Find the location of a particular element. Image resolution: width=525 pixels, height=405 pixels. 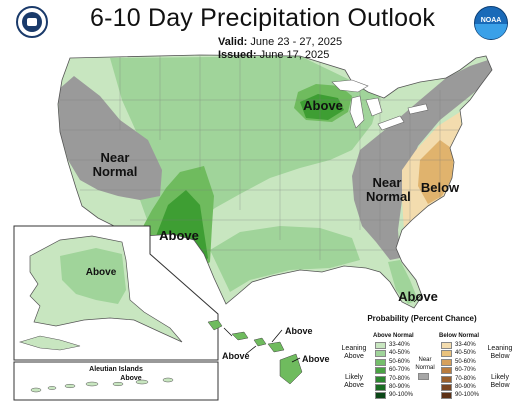

page-title: 6-10 Day Precipitation Outlook is located at coordinates (262, 18).